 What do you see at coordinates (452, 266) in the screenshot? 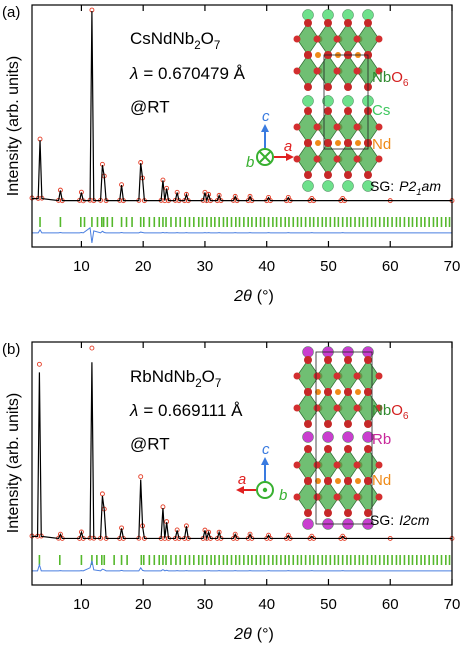
I see `x-tick-label: 70` at bounding box center [452, 266].